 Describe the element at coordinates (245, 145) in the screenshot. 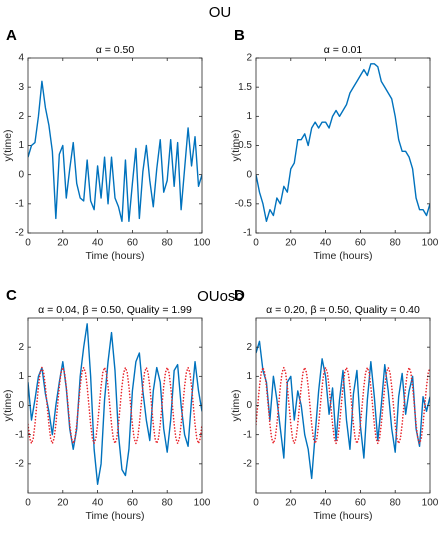

I see `y-tick-label: 0.5` at that location.